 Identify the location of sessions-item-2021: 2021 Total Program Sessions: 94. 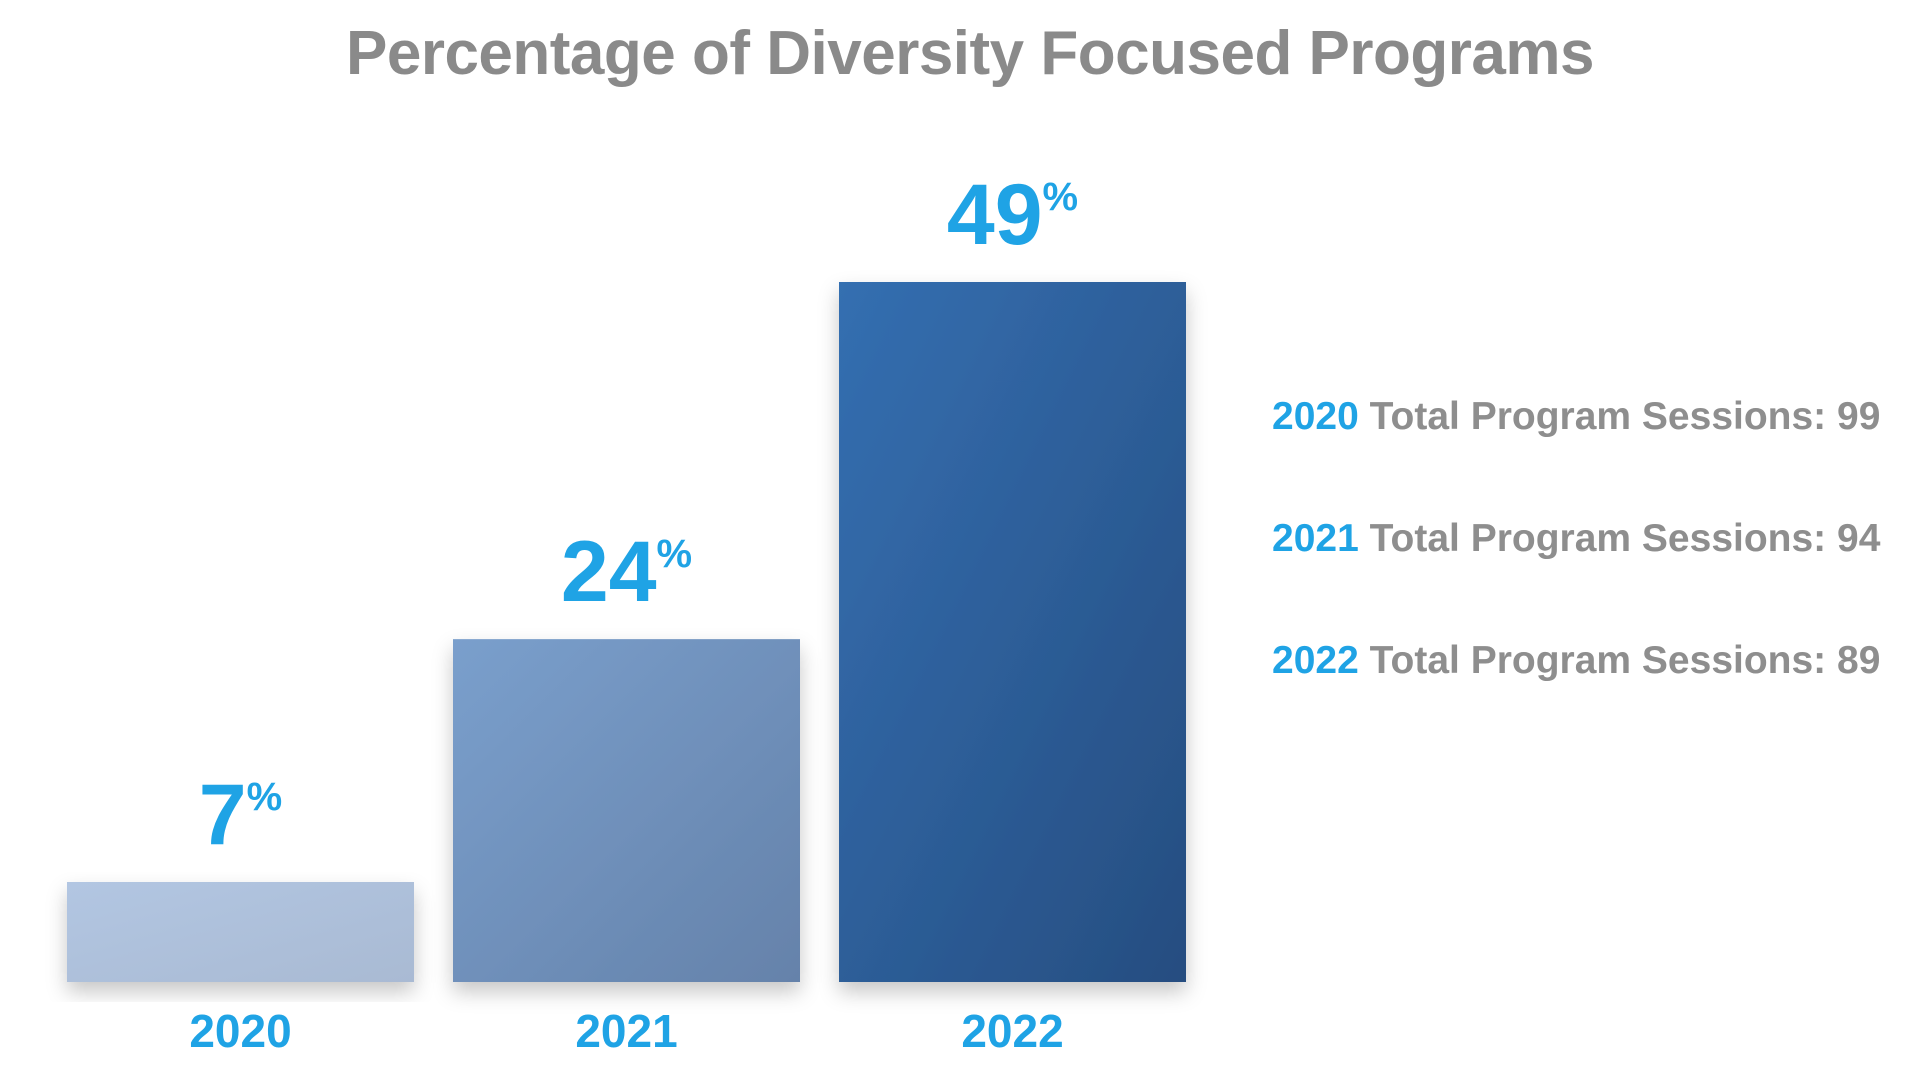
(1592, 578).